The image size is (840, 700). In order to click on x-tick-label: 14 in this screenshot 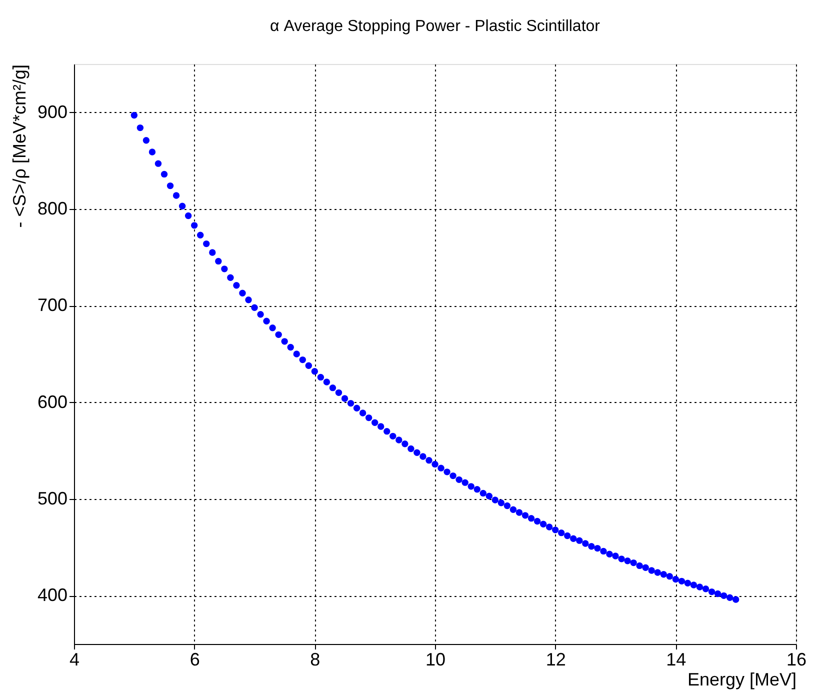, I will do `click(676, 660)`.